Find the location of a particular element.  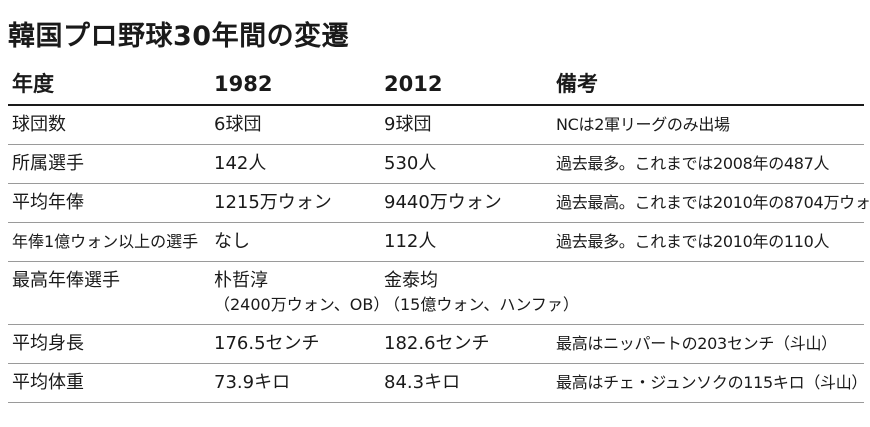

table-row: 所属選手 142人 530人 過去最多。これまでは2008年の487人 is located at coordinates (436, 164).